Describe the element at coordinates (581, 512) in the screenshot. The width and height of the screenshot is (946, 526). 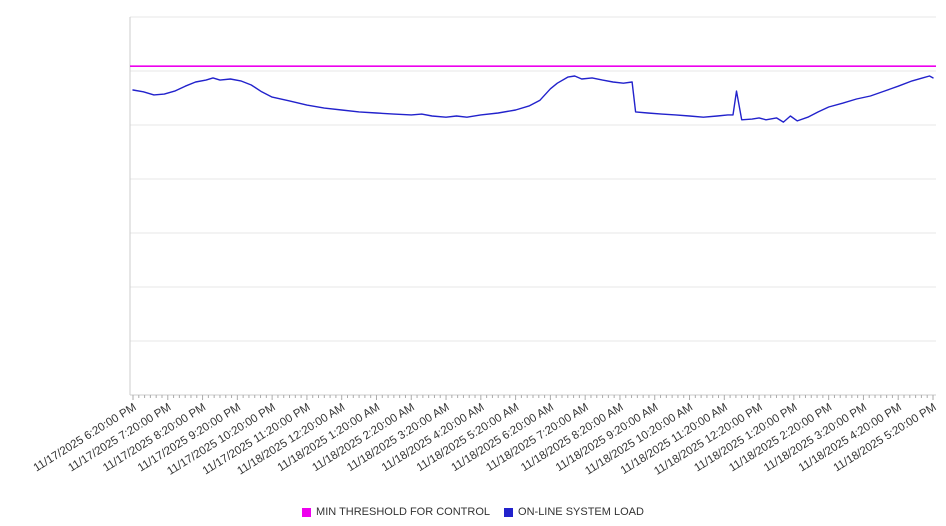
I see `legend-label-system-load: ON-LINE SYSTEM LOAD` at that location.